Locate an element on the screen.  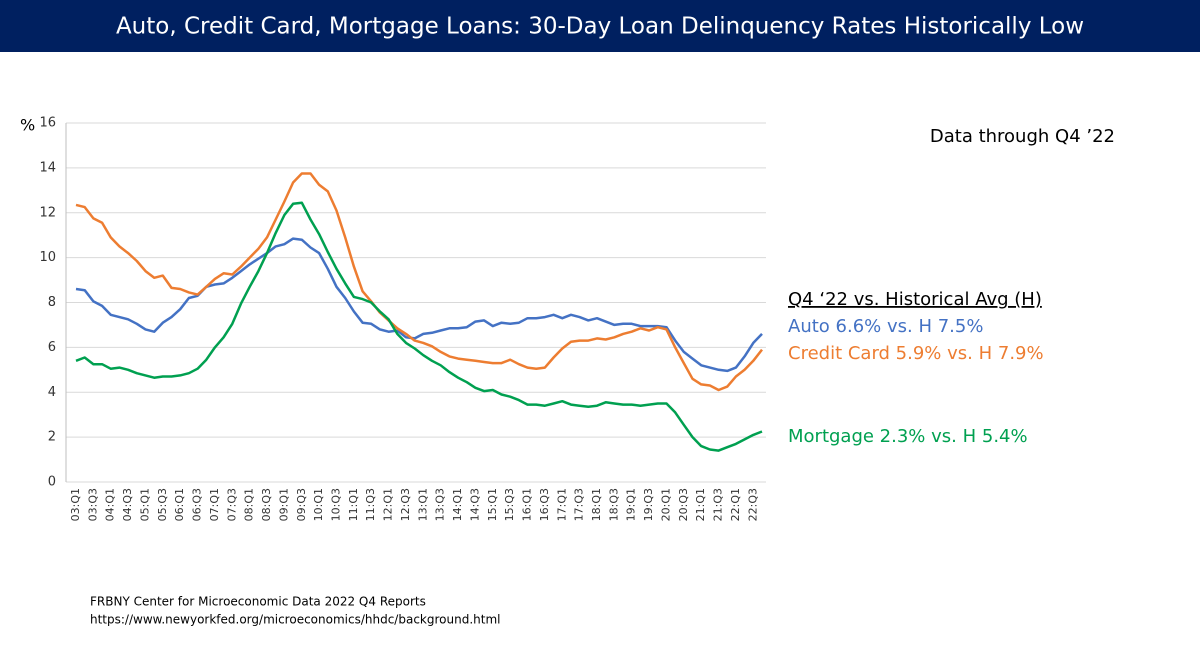
x-tick-label: 16:Q3 is located at coordinates (544, 504).